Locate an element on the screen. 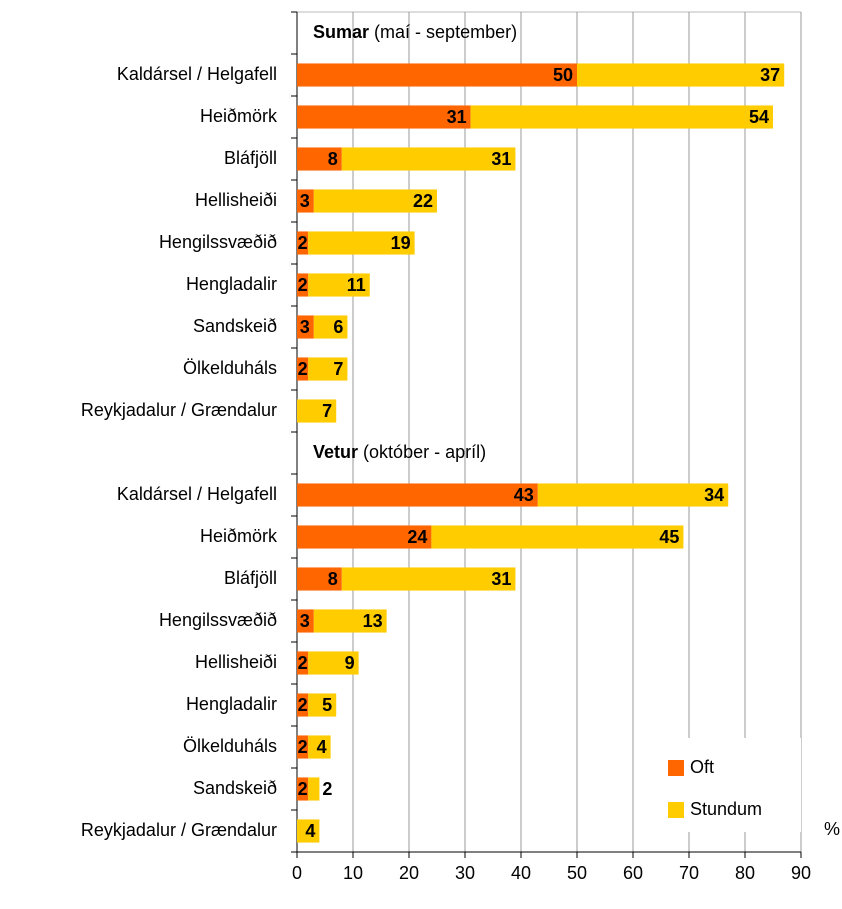 This screenshot has width=842, height=909. value-label: 9 is located at coordinates (350, 663).